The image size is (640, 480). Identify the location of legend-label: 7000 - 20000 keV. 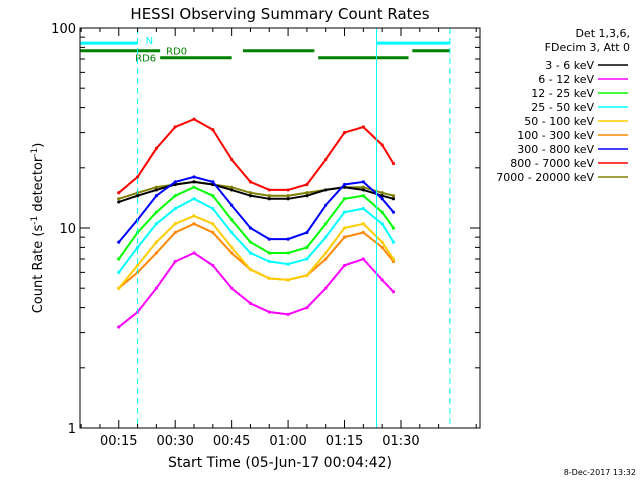
(545, 177).